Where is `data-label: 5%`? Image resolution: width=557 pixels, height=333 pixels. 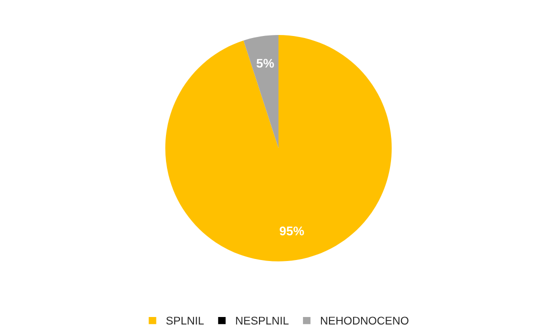
data-label: 5% is located at coordinates (265, 63).